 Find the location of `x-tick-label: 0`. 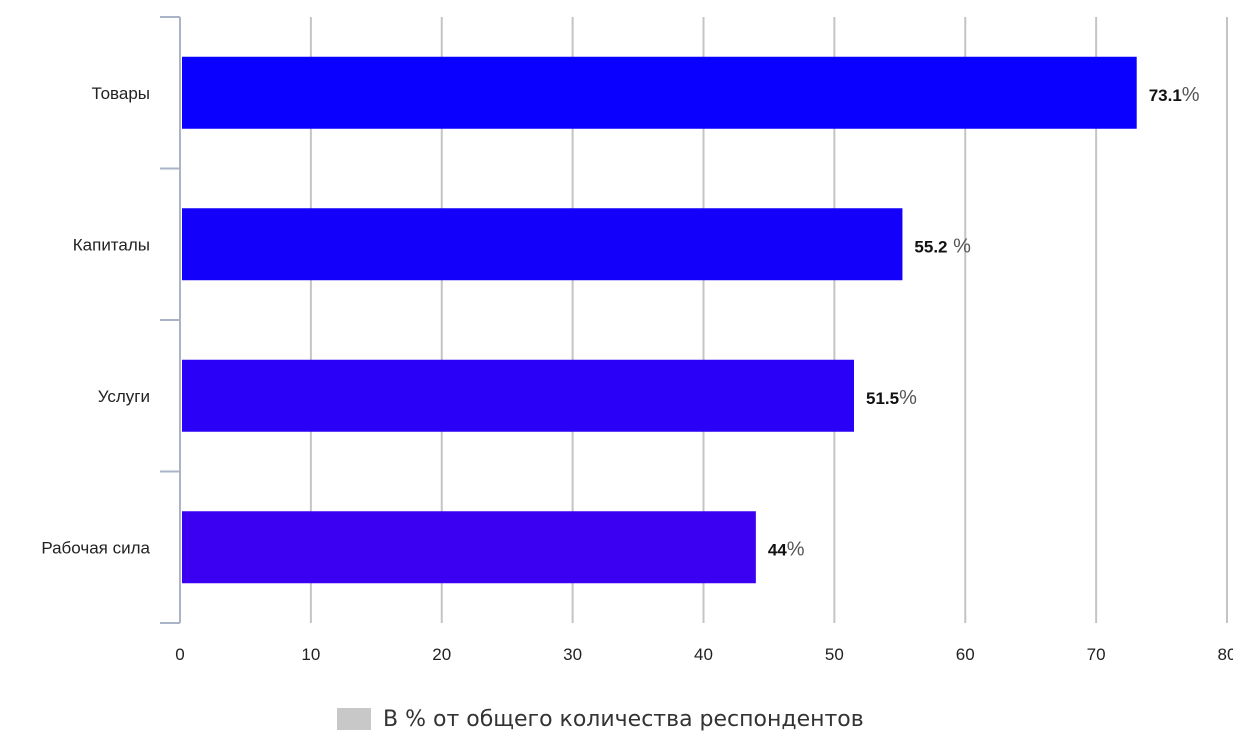

x-tick-label: 0 is located at coordinates (179, 654).